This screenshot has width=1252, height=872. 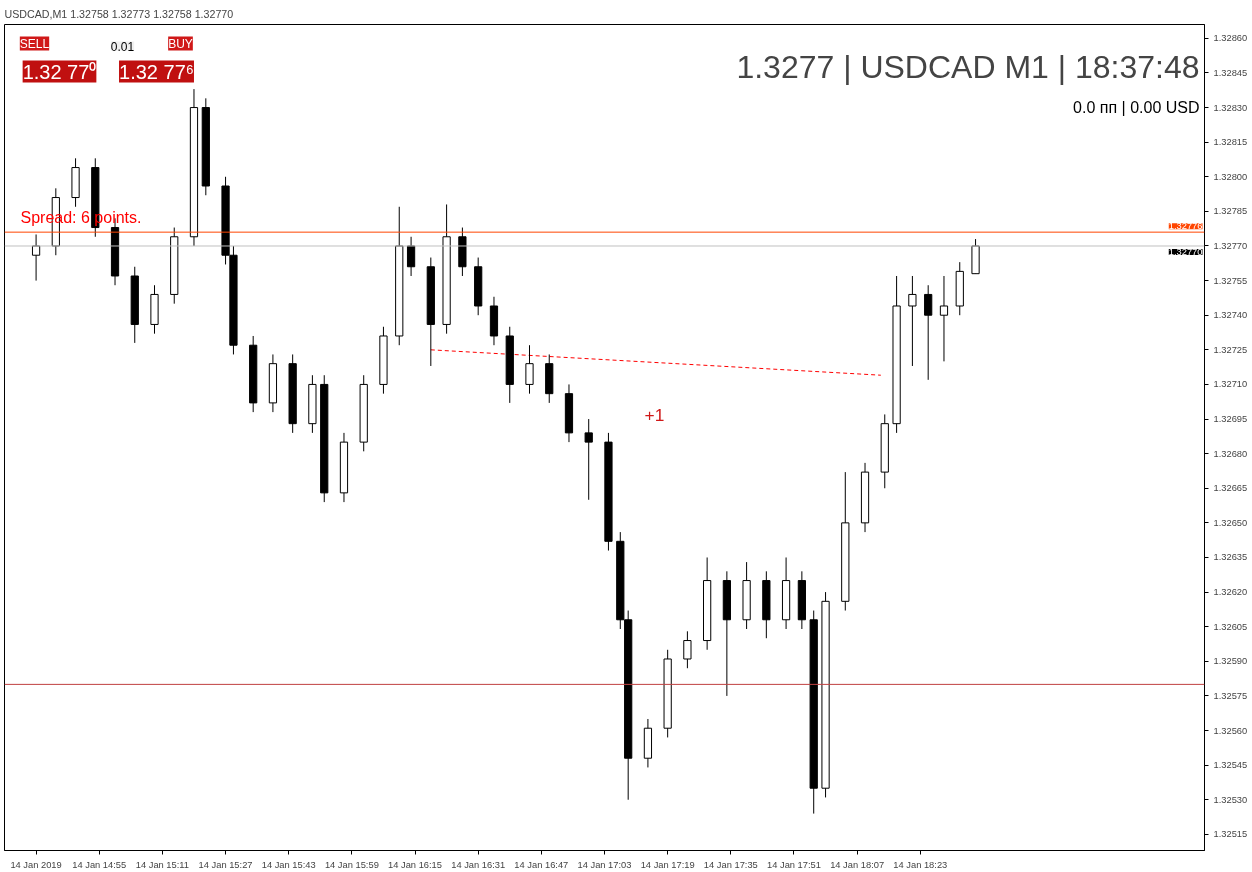 I want to click on y-tick-label: 1.32515, so click(x=1230, y=834).